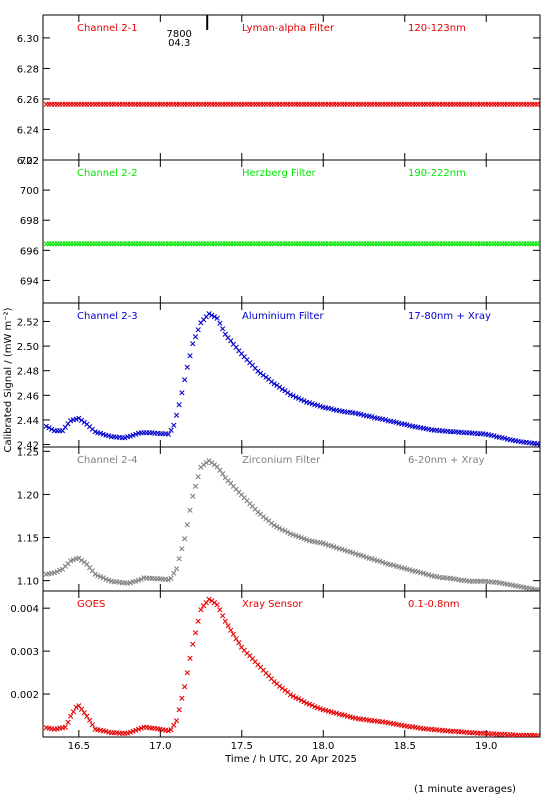 The image size is (550, 800). What do you see at coordinates (486, 746) in the screenshot?
I see `x-tick-label: 19.0` at bounding box center [486, 746].